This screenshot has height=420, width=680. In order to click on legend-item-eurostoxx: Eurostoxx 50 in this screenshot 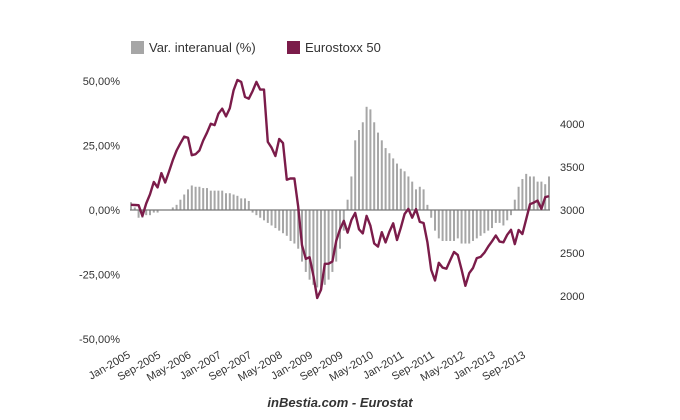, I will do `click(334, 47)`.